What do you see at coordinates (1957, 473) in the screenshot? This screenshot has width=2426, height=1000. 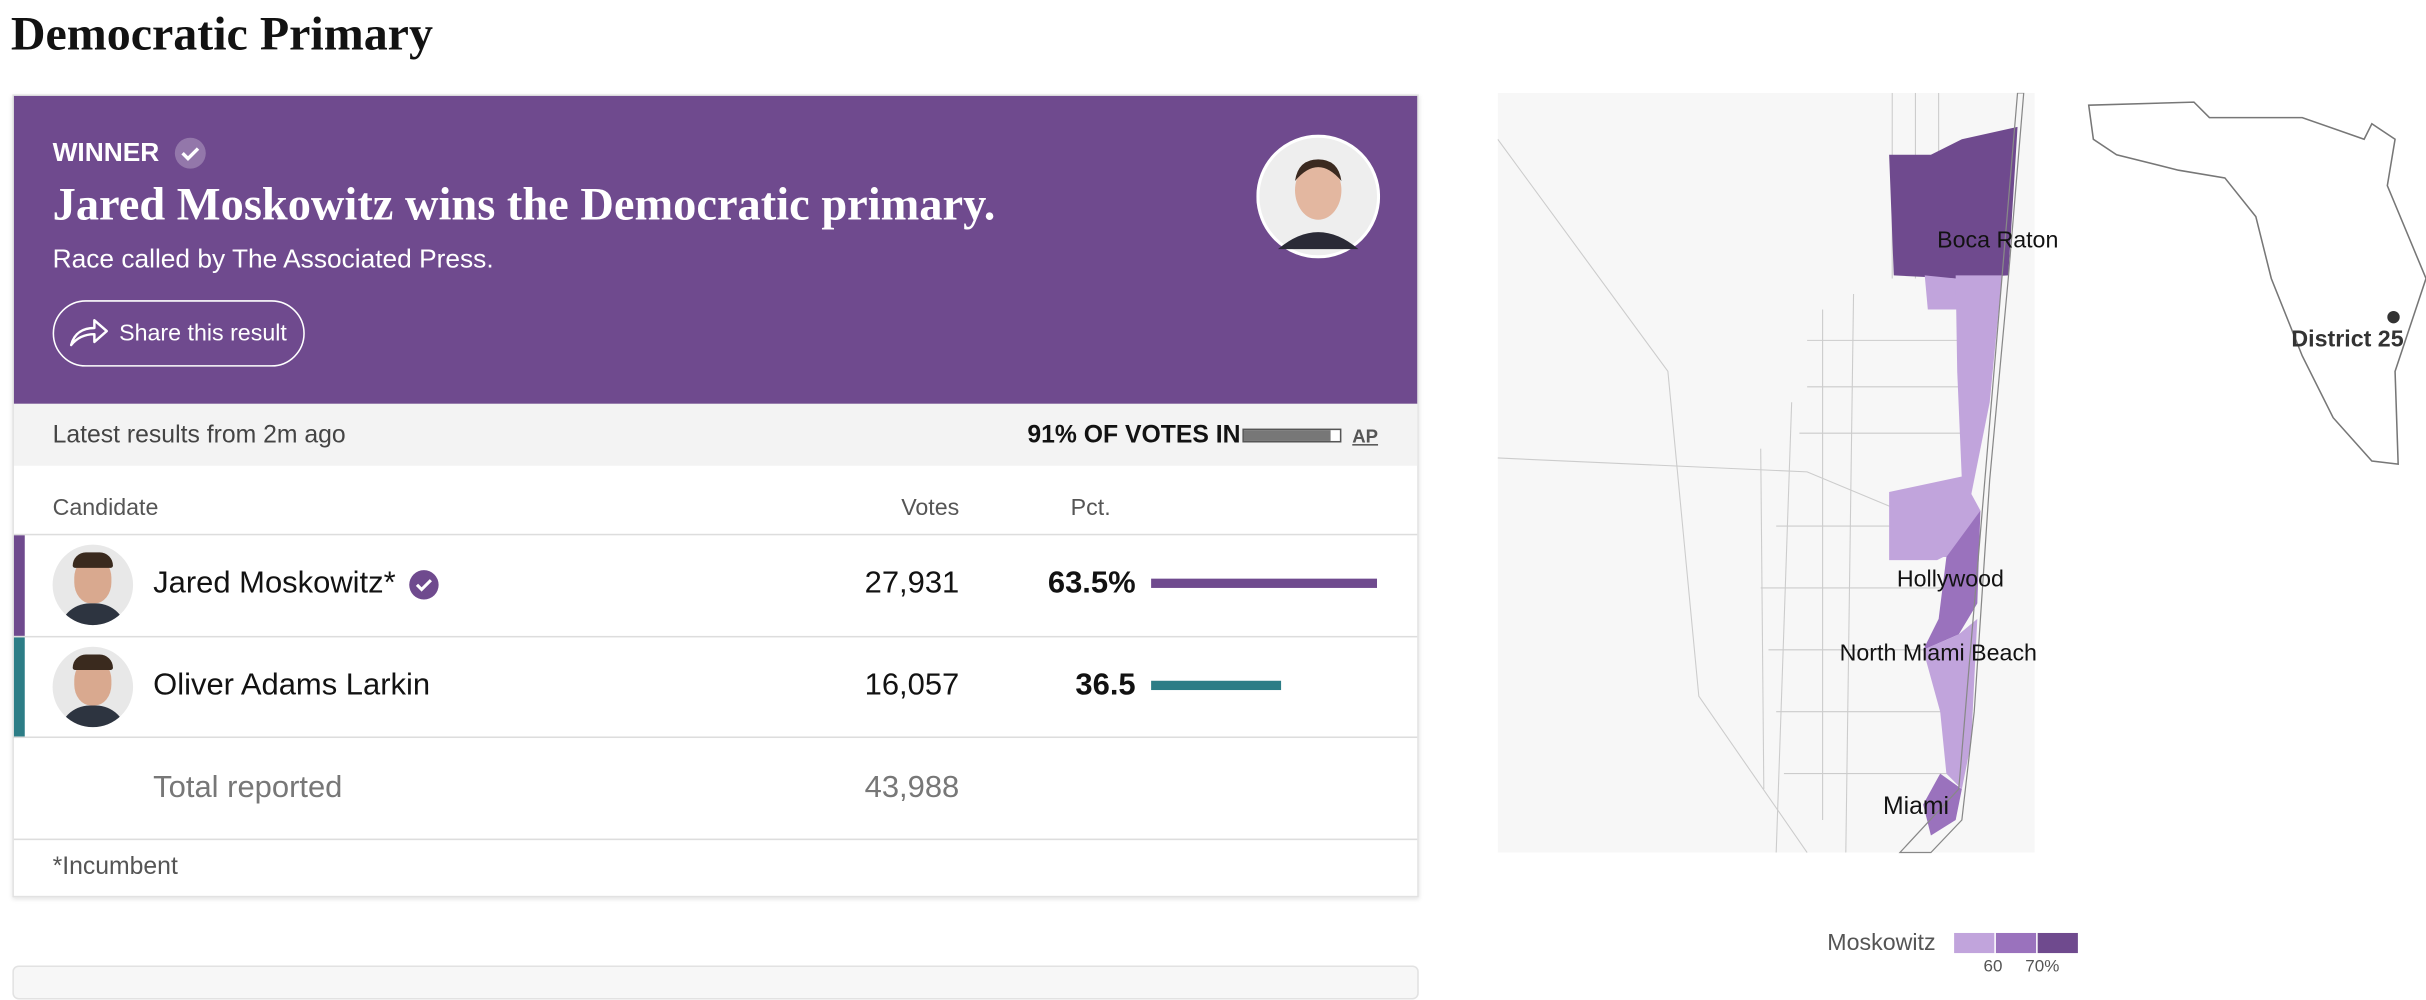 I see `map-precincts` at bounding box center [1957, 473].